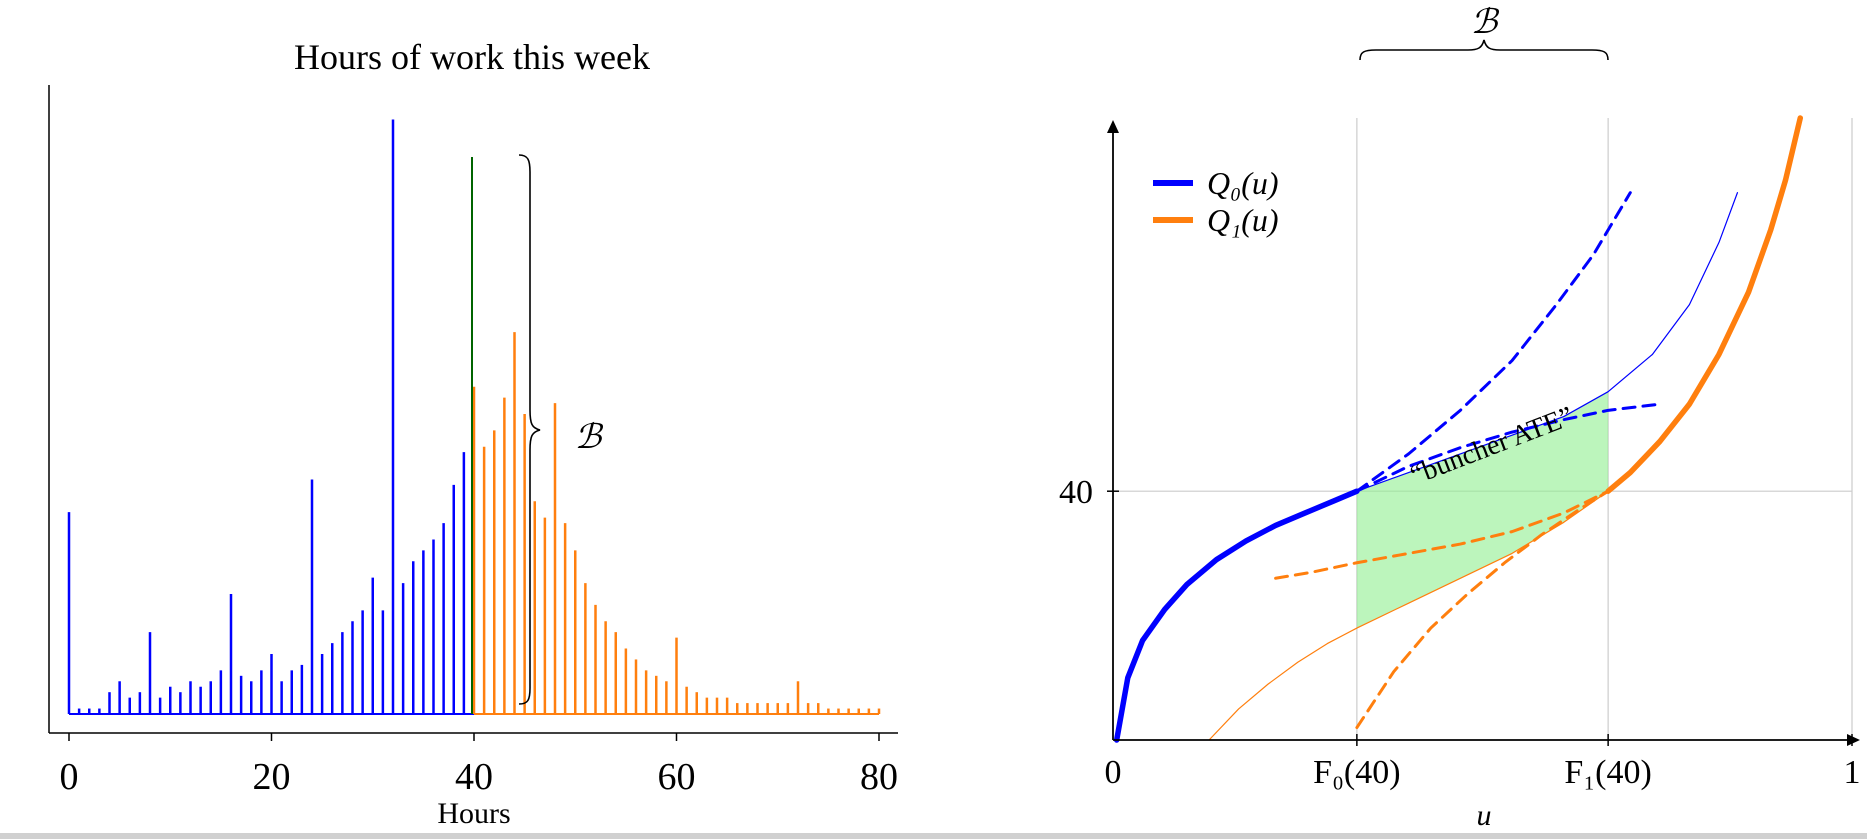 The width and height of the screenshot is (1867, 839). I want to click on bunching-brace-label: ℬ, so click(589, 437).